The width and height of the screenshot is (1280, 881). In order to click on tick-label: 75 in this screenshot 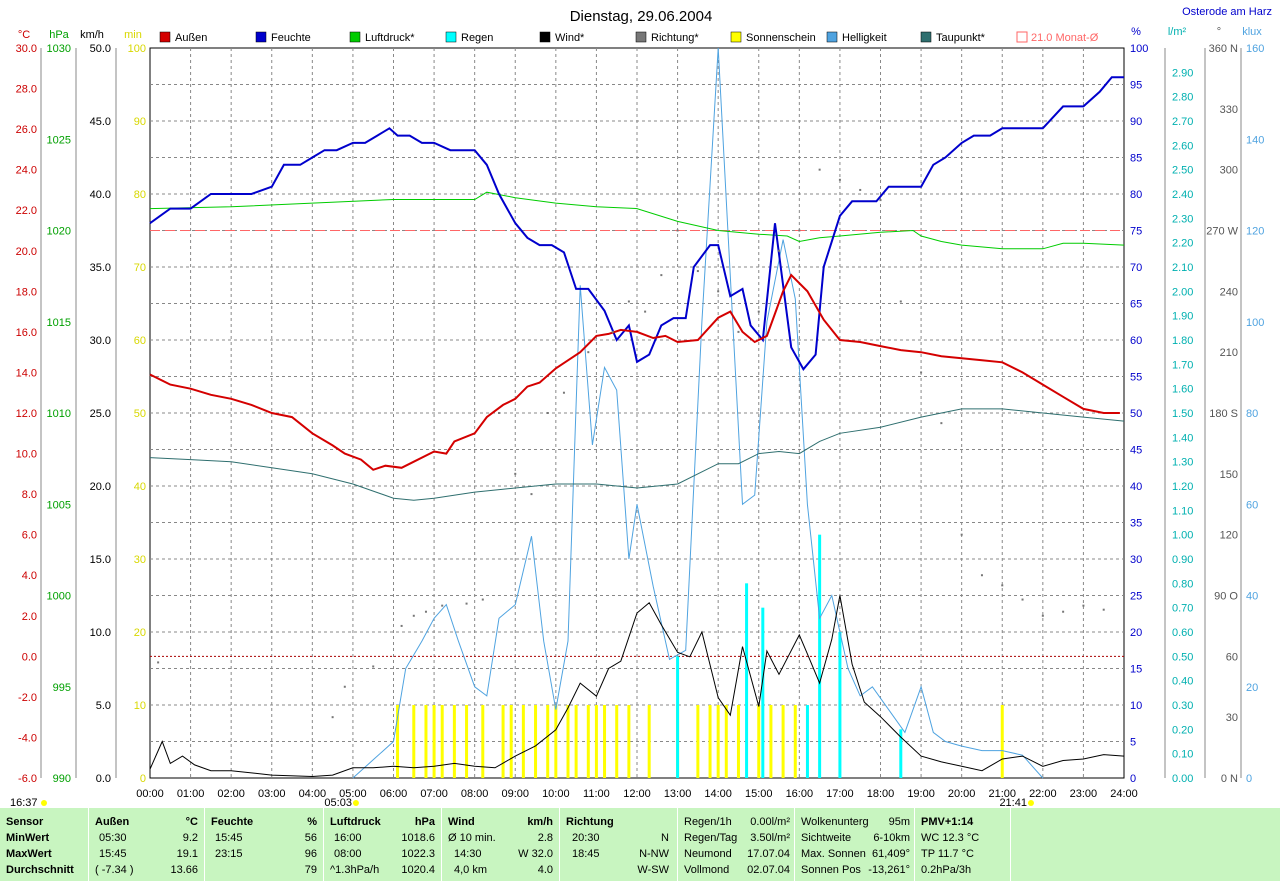, I will do `click(1136, 232)`.